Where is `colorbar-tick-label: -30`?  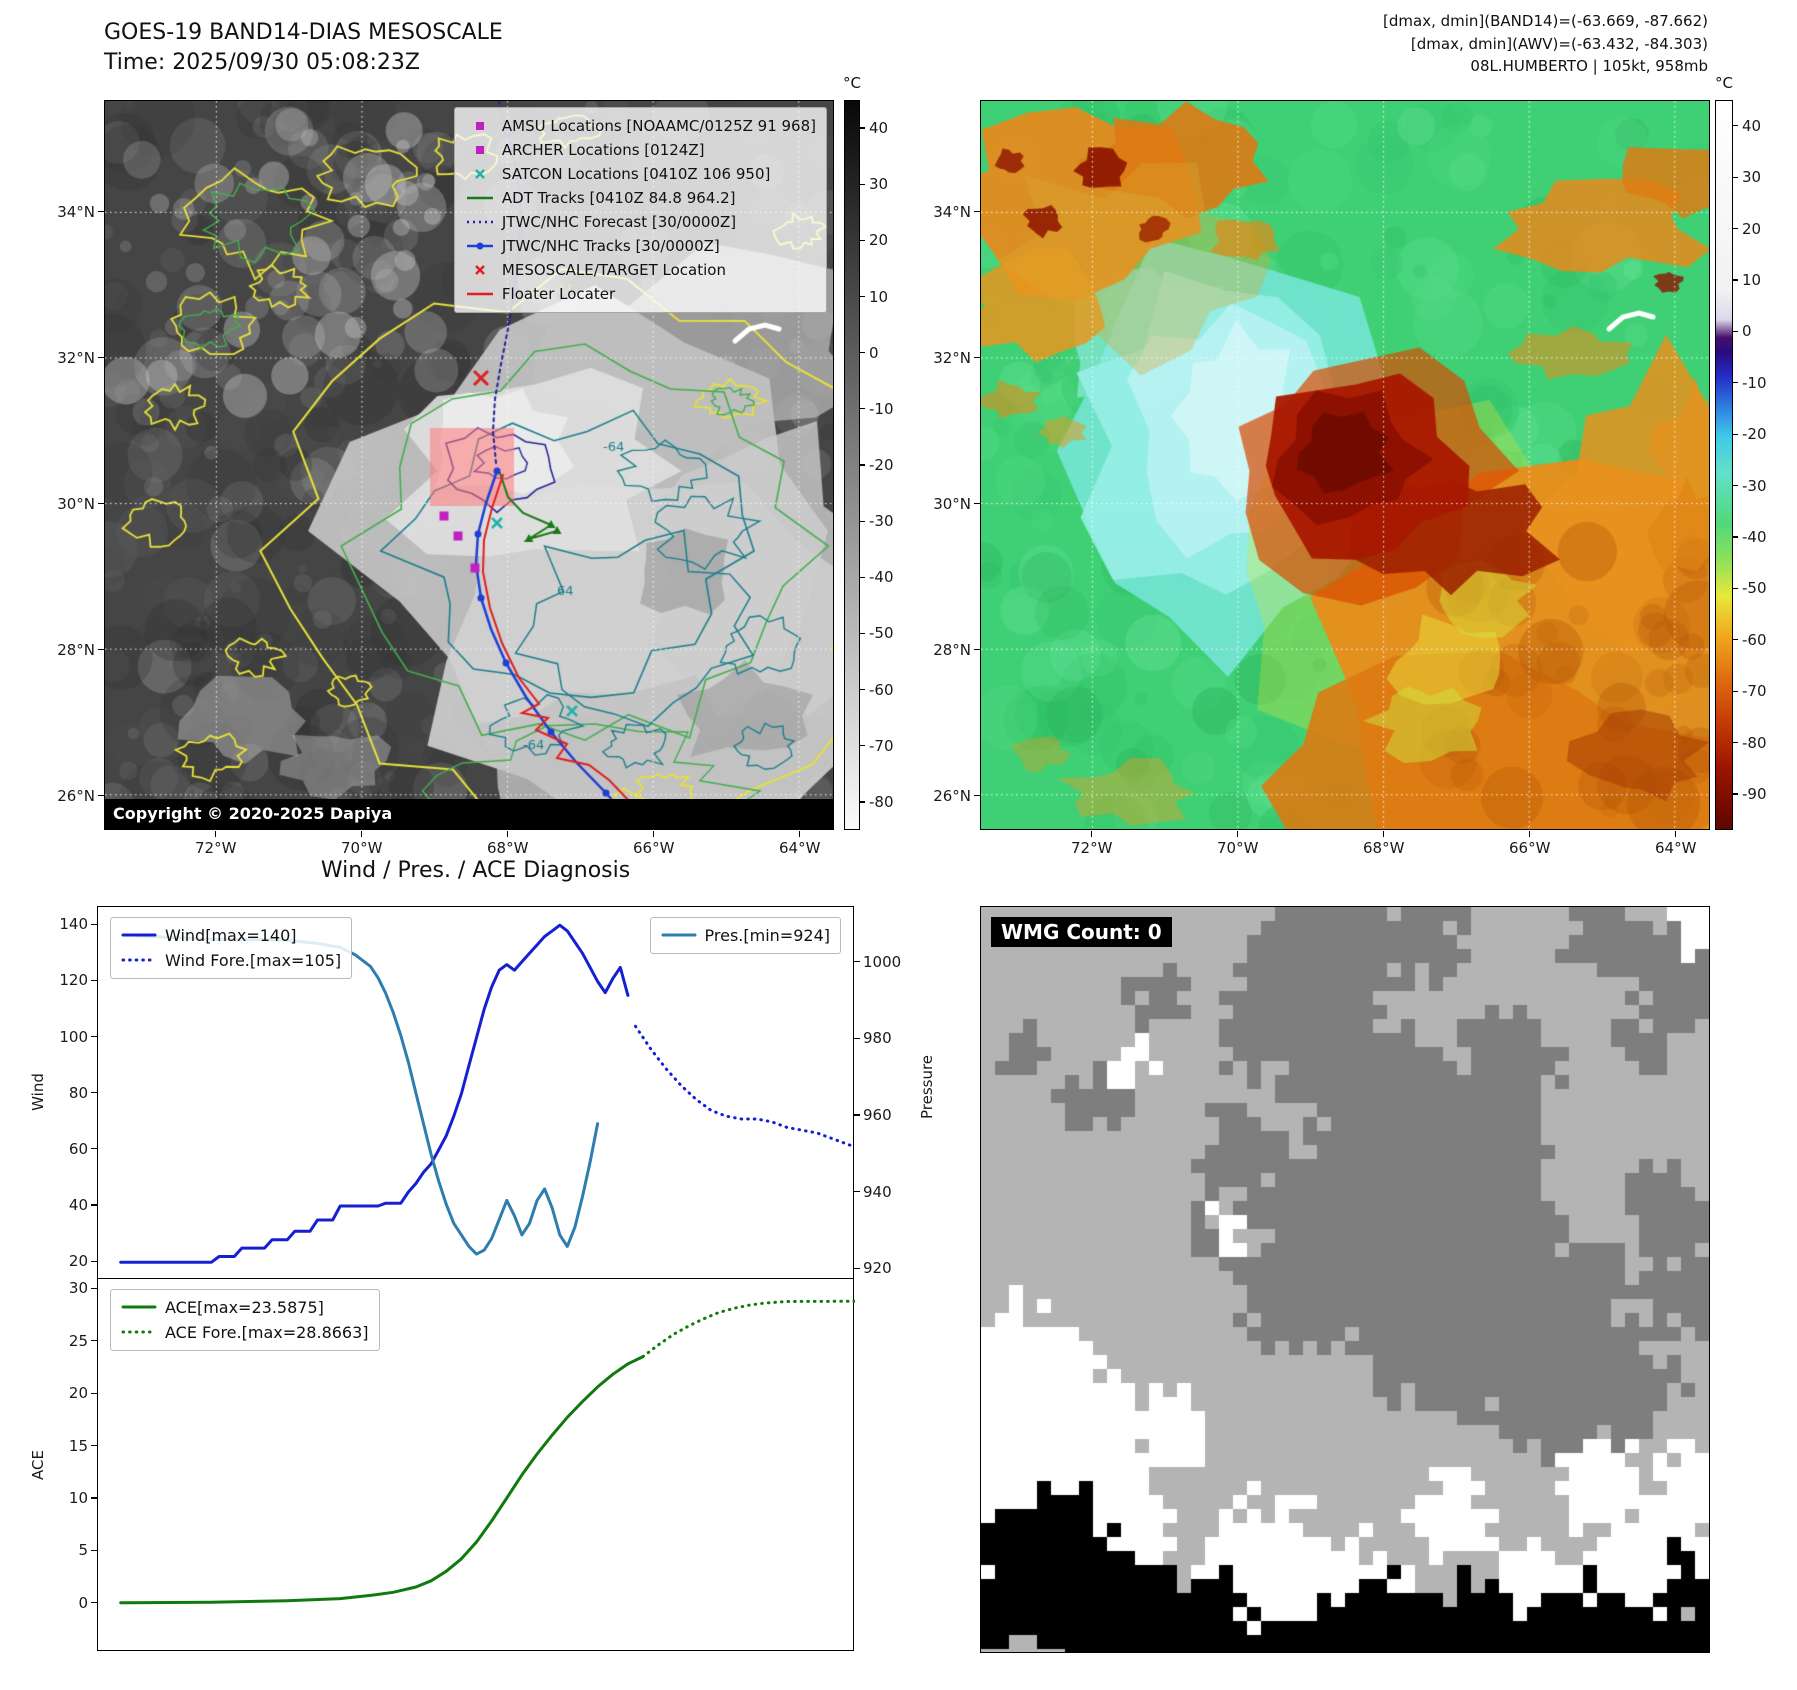
colorbar-tick-label: -30 is located at coordinates (1754, 485).